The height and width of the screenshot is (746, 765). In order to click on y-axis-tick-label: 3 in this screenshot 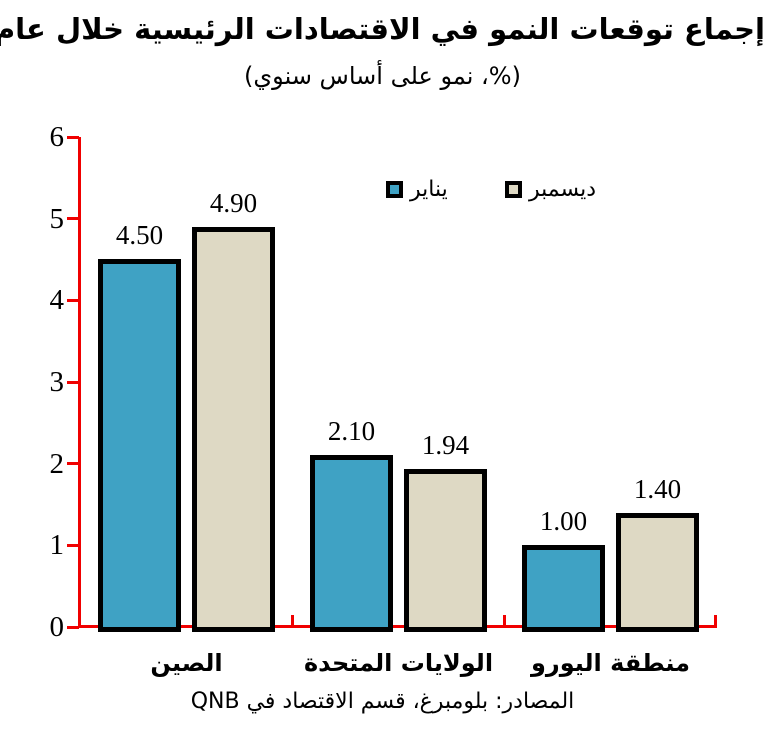, I will do `click(57, 382)`.